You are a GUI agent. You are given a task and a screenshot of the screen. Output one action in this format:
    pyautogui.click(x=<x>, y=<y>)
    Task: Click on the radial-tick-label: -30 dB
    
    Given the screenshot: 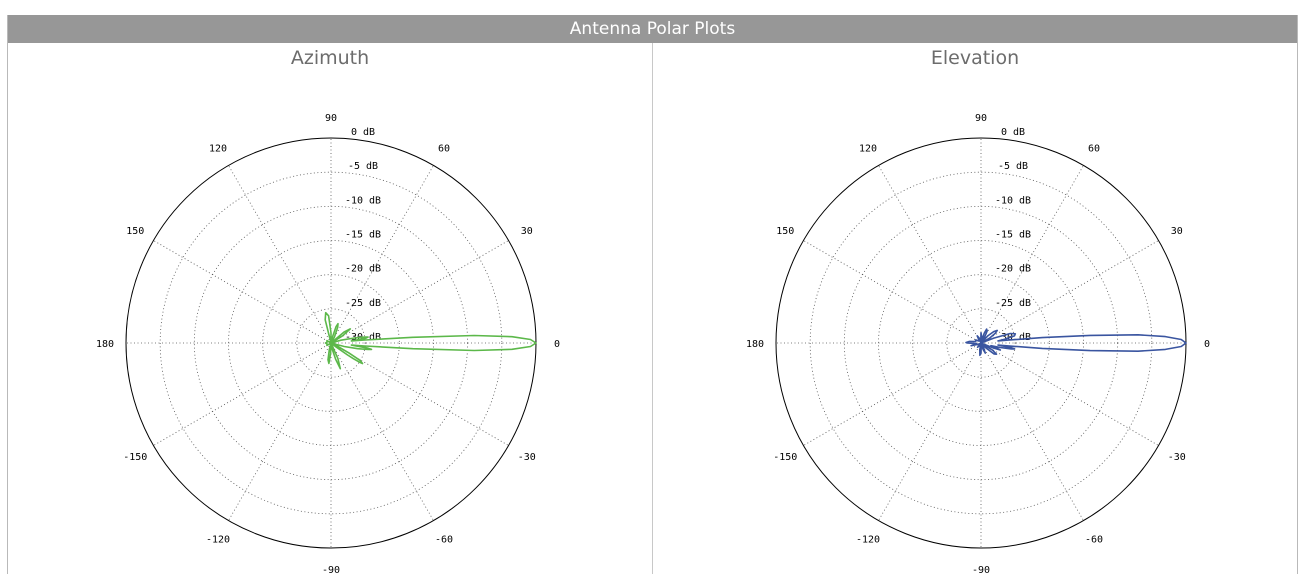 What is the action you would take?
    pyautogui.click(x=1013, y=337)
    